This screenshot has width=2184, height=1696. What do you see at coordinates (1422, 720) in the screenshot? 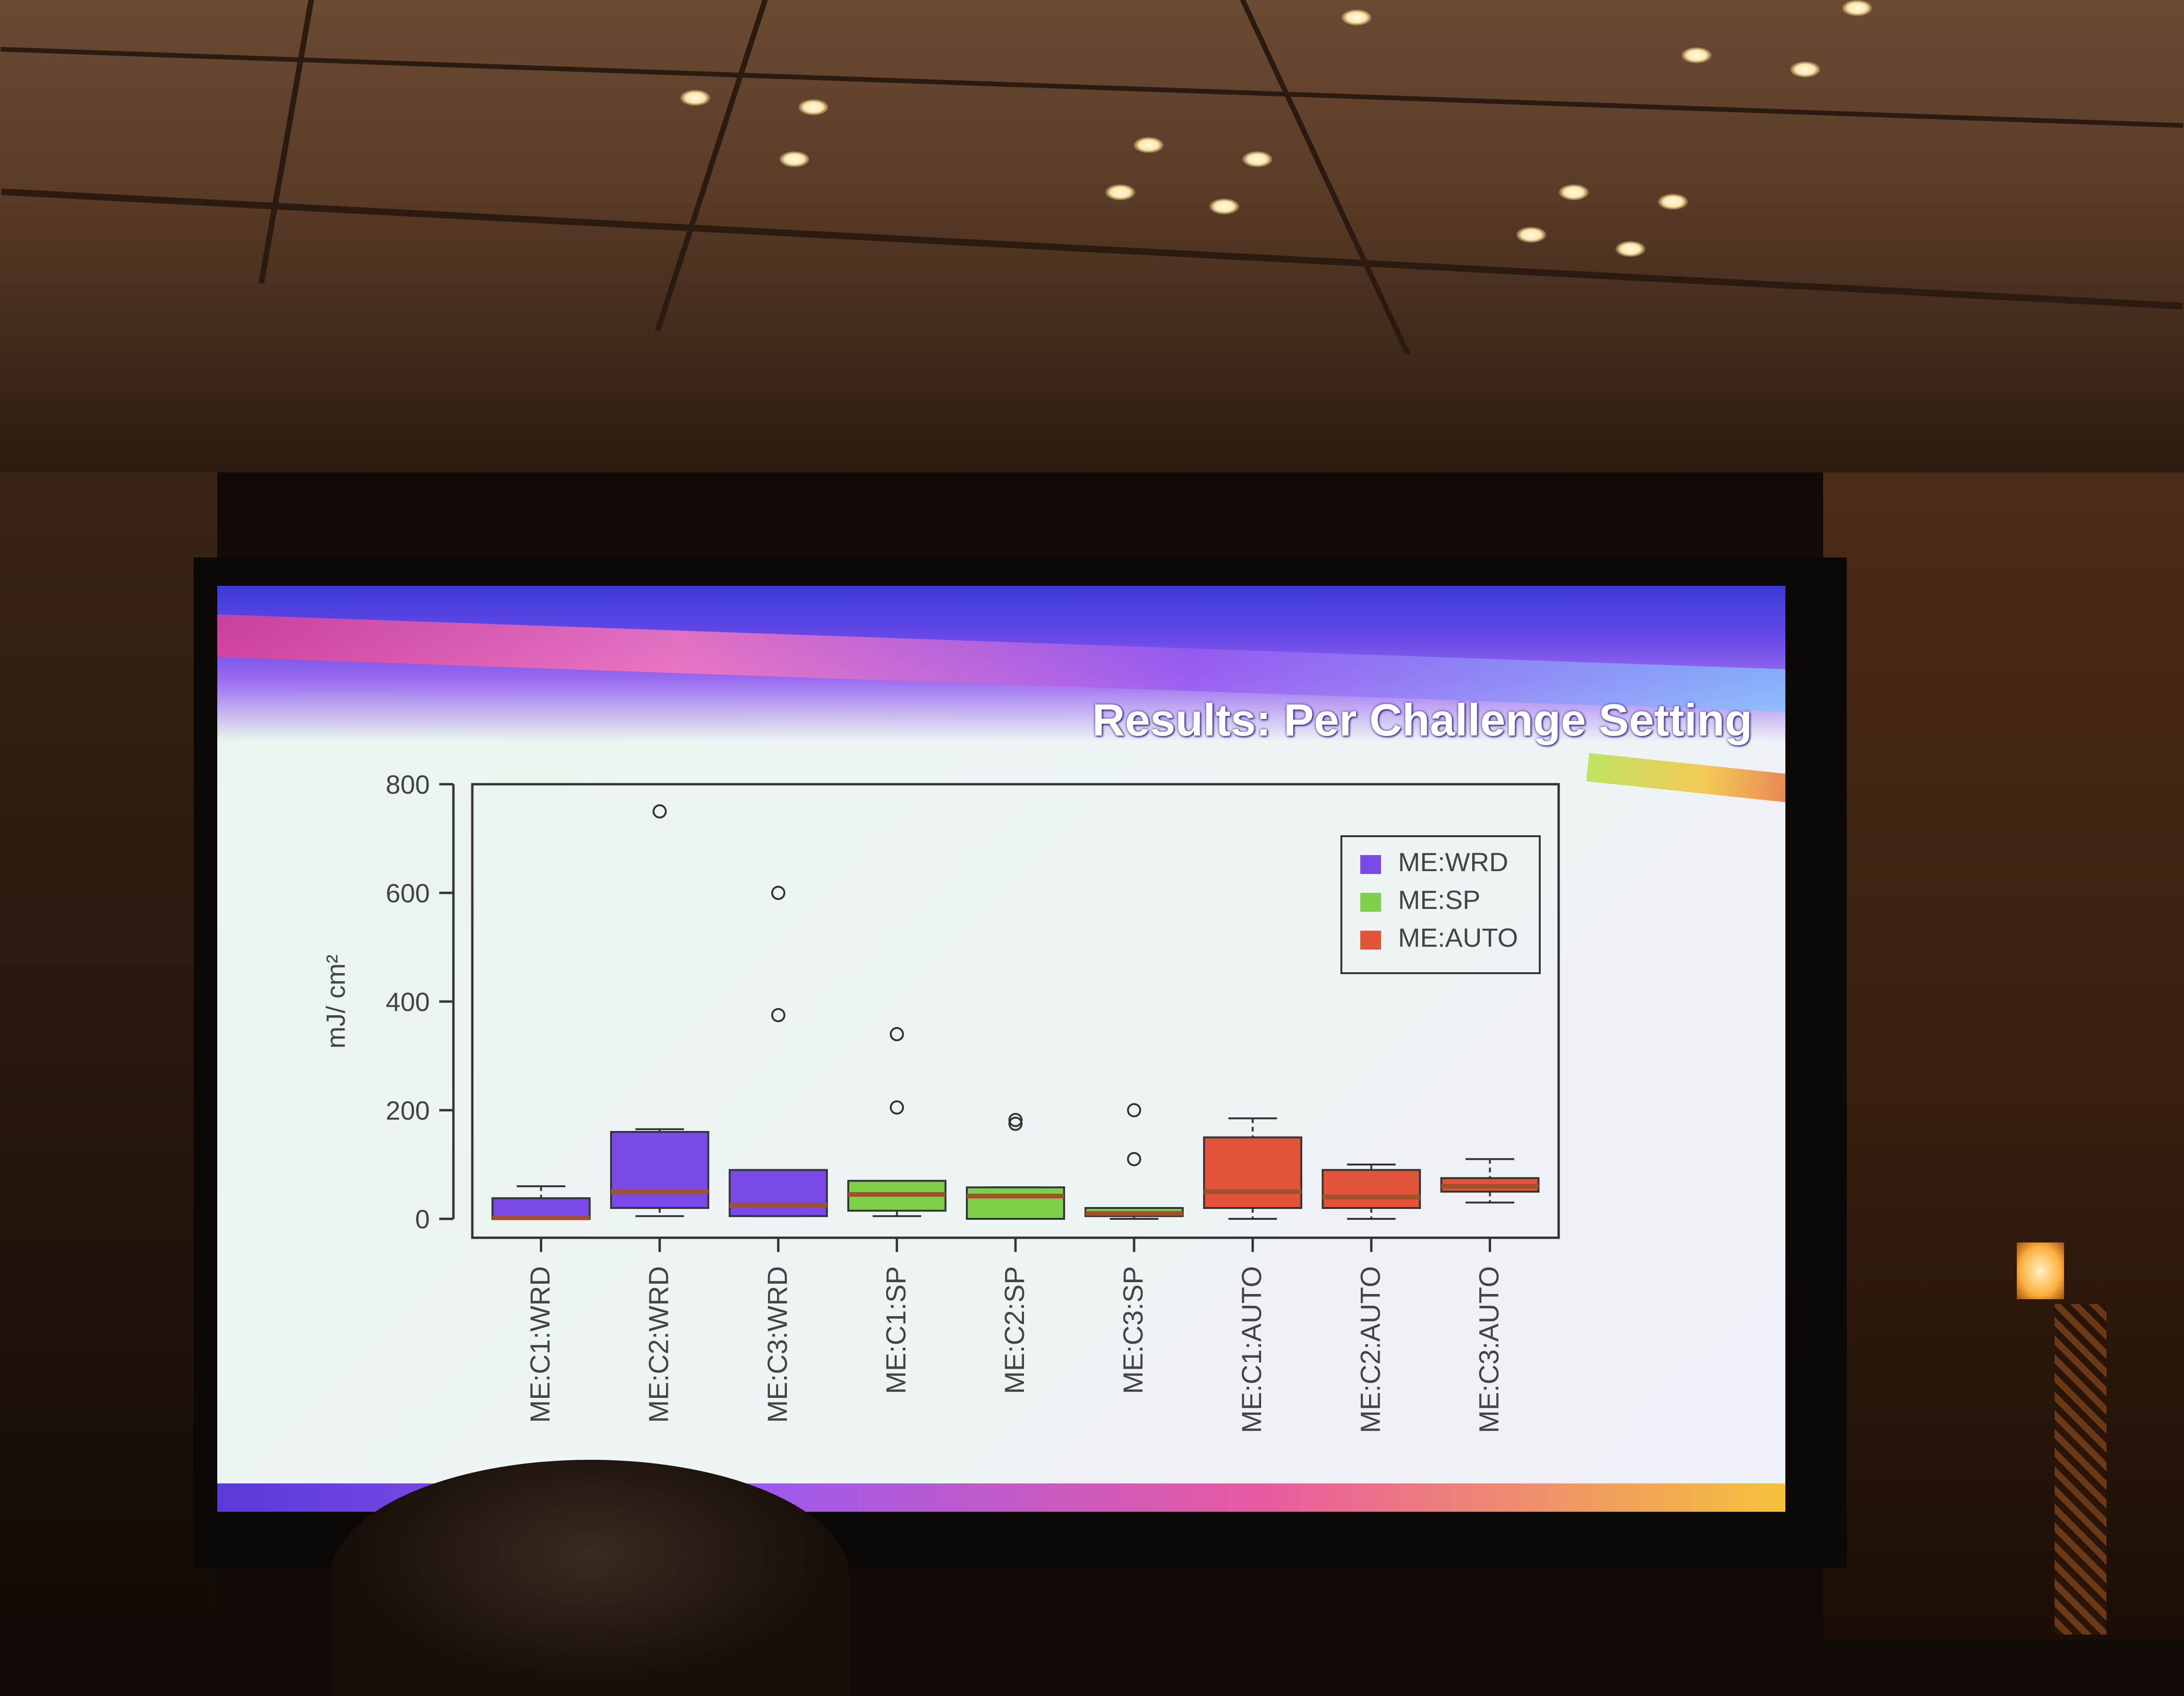
I see `slide-title: Results: Per Challenge Setting` at bounding box center [1422, 720].